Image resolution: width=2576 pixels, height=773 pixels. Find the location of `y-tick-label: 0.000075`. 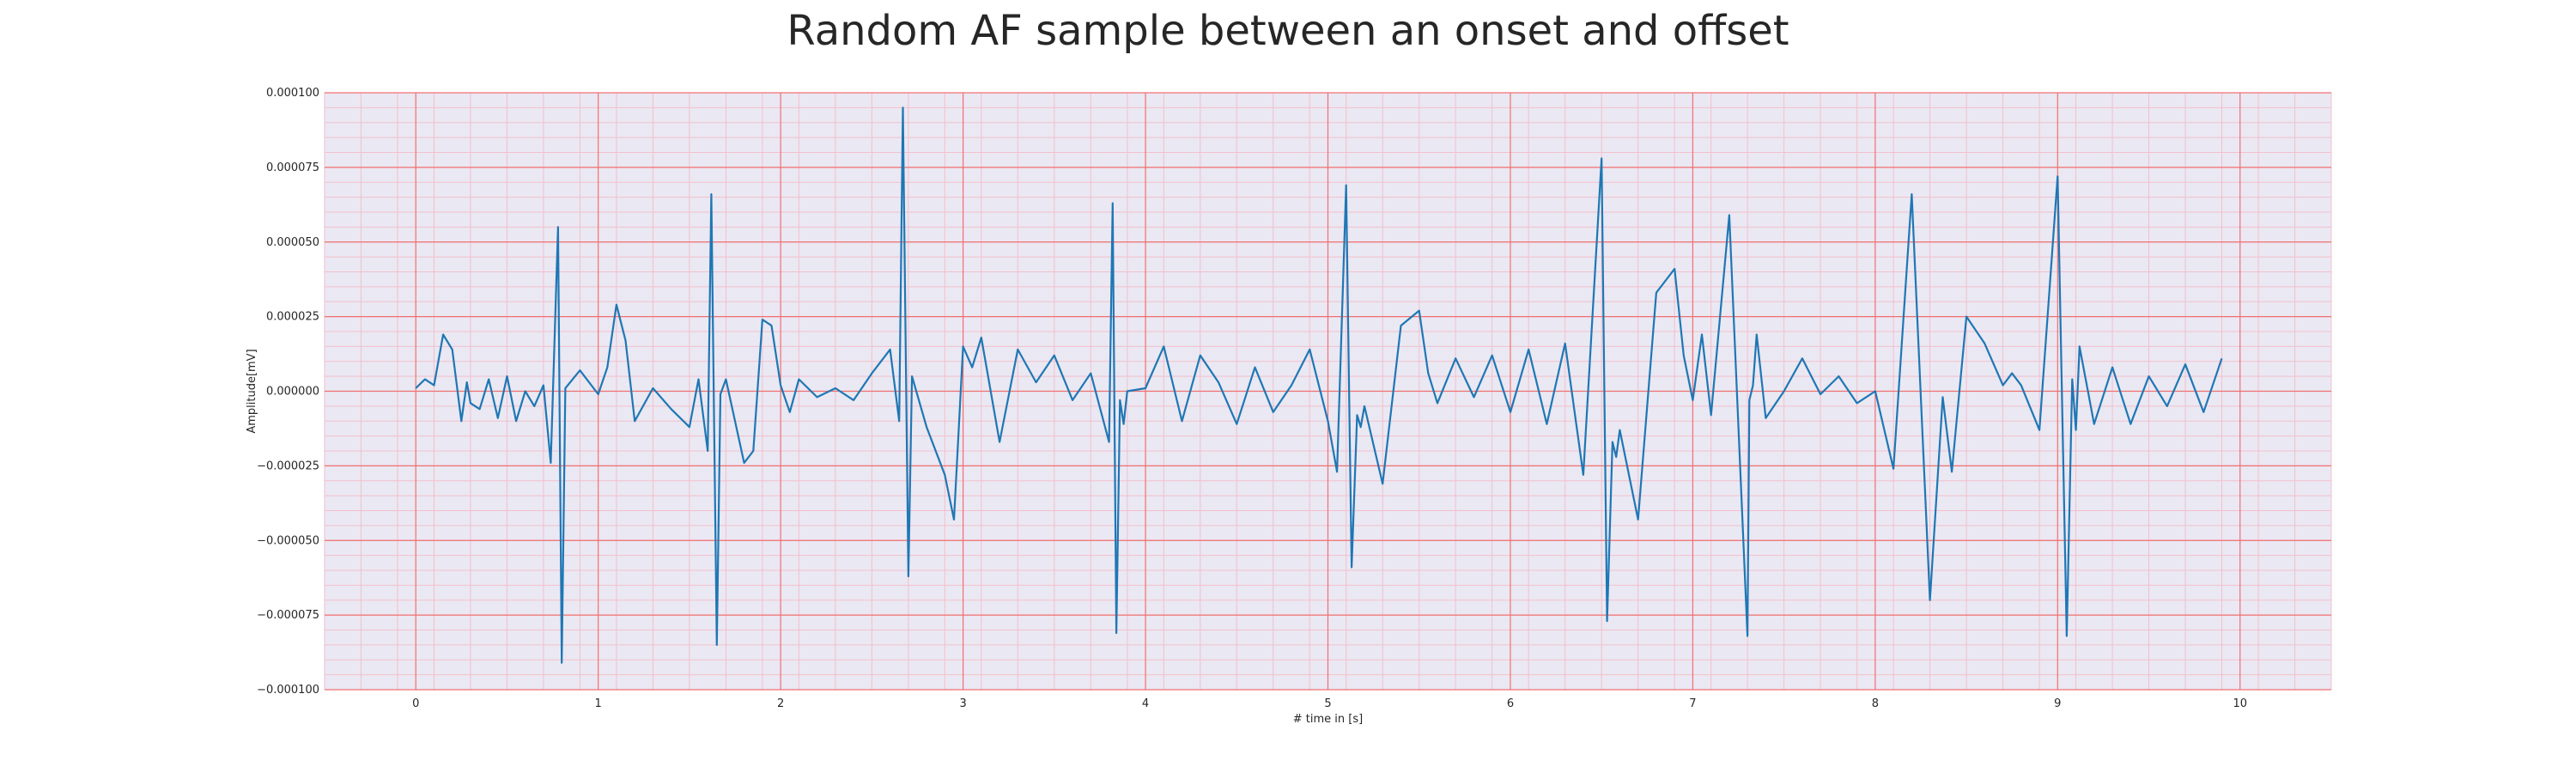

y-tick-label: 0.000075 is located at coordinates (292, 167).